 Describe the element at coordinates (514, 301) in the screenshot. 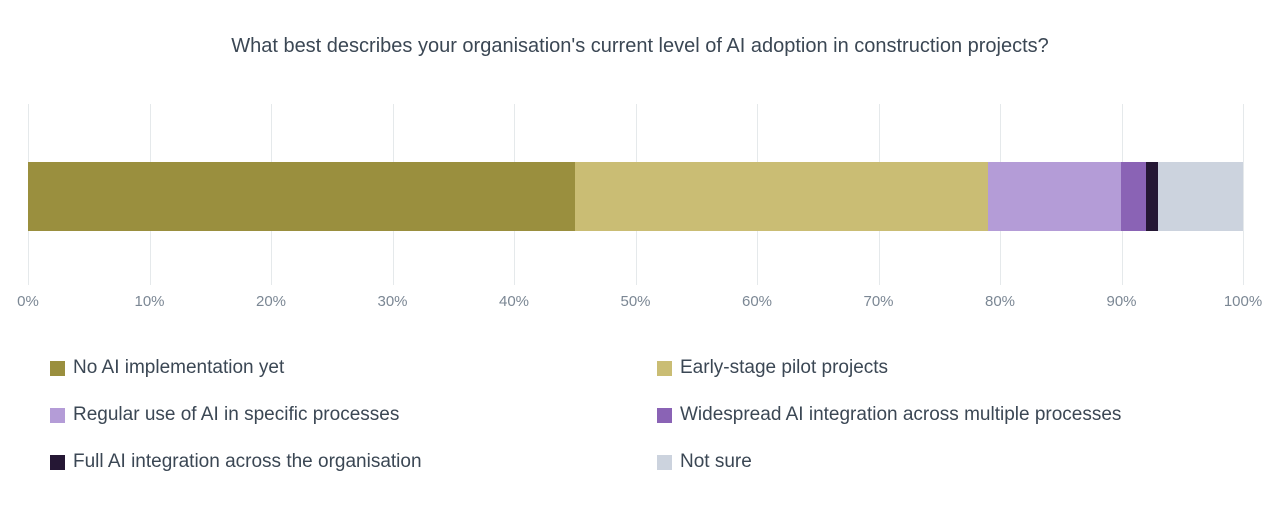

I see `x-tick-label: 40%` at that location.